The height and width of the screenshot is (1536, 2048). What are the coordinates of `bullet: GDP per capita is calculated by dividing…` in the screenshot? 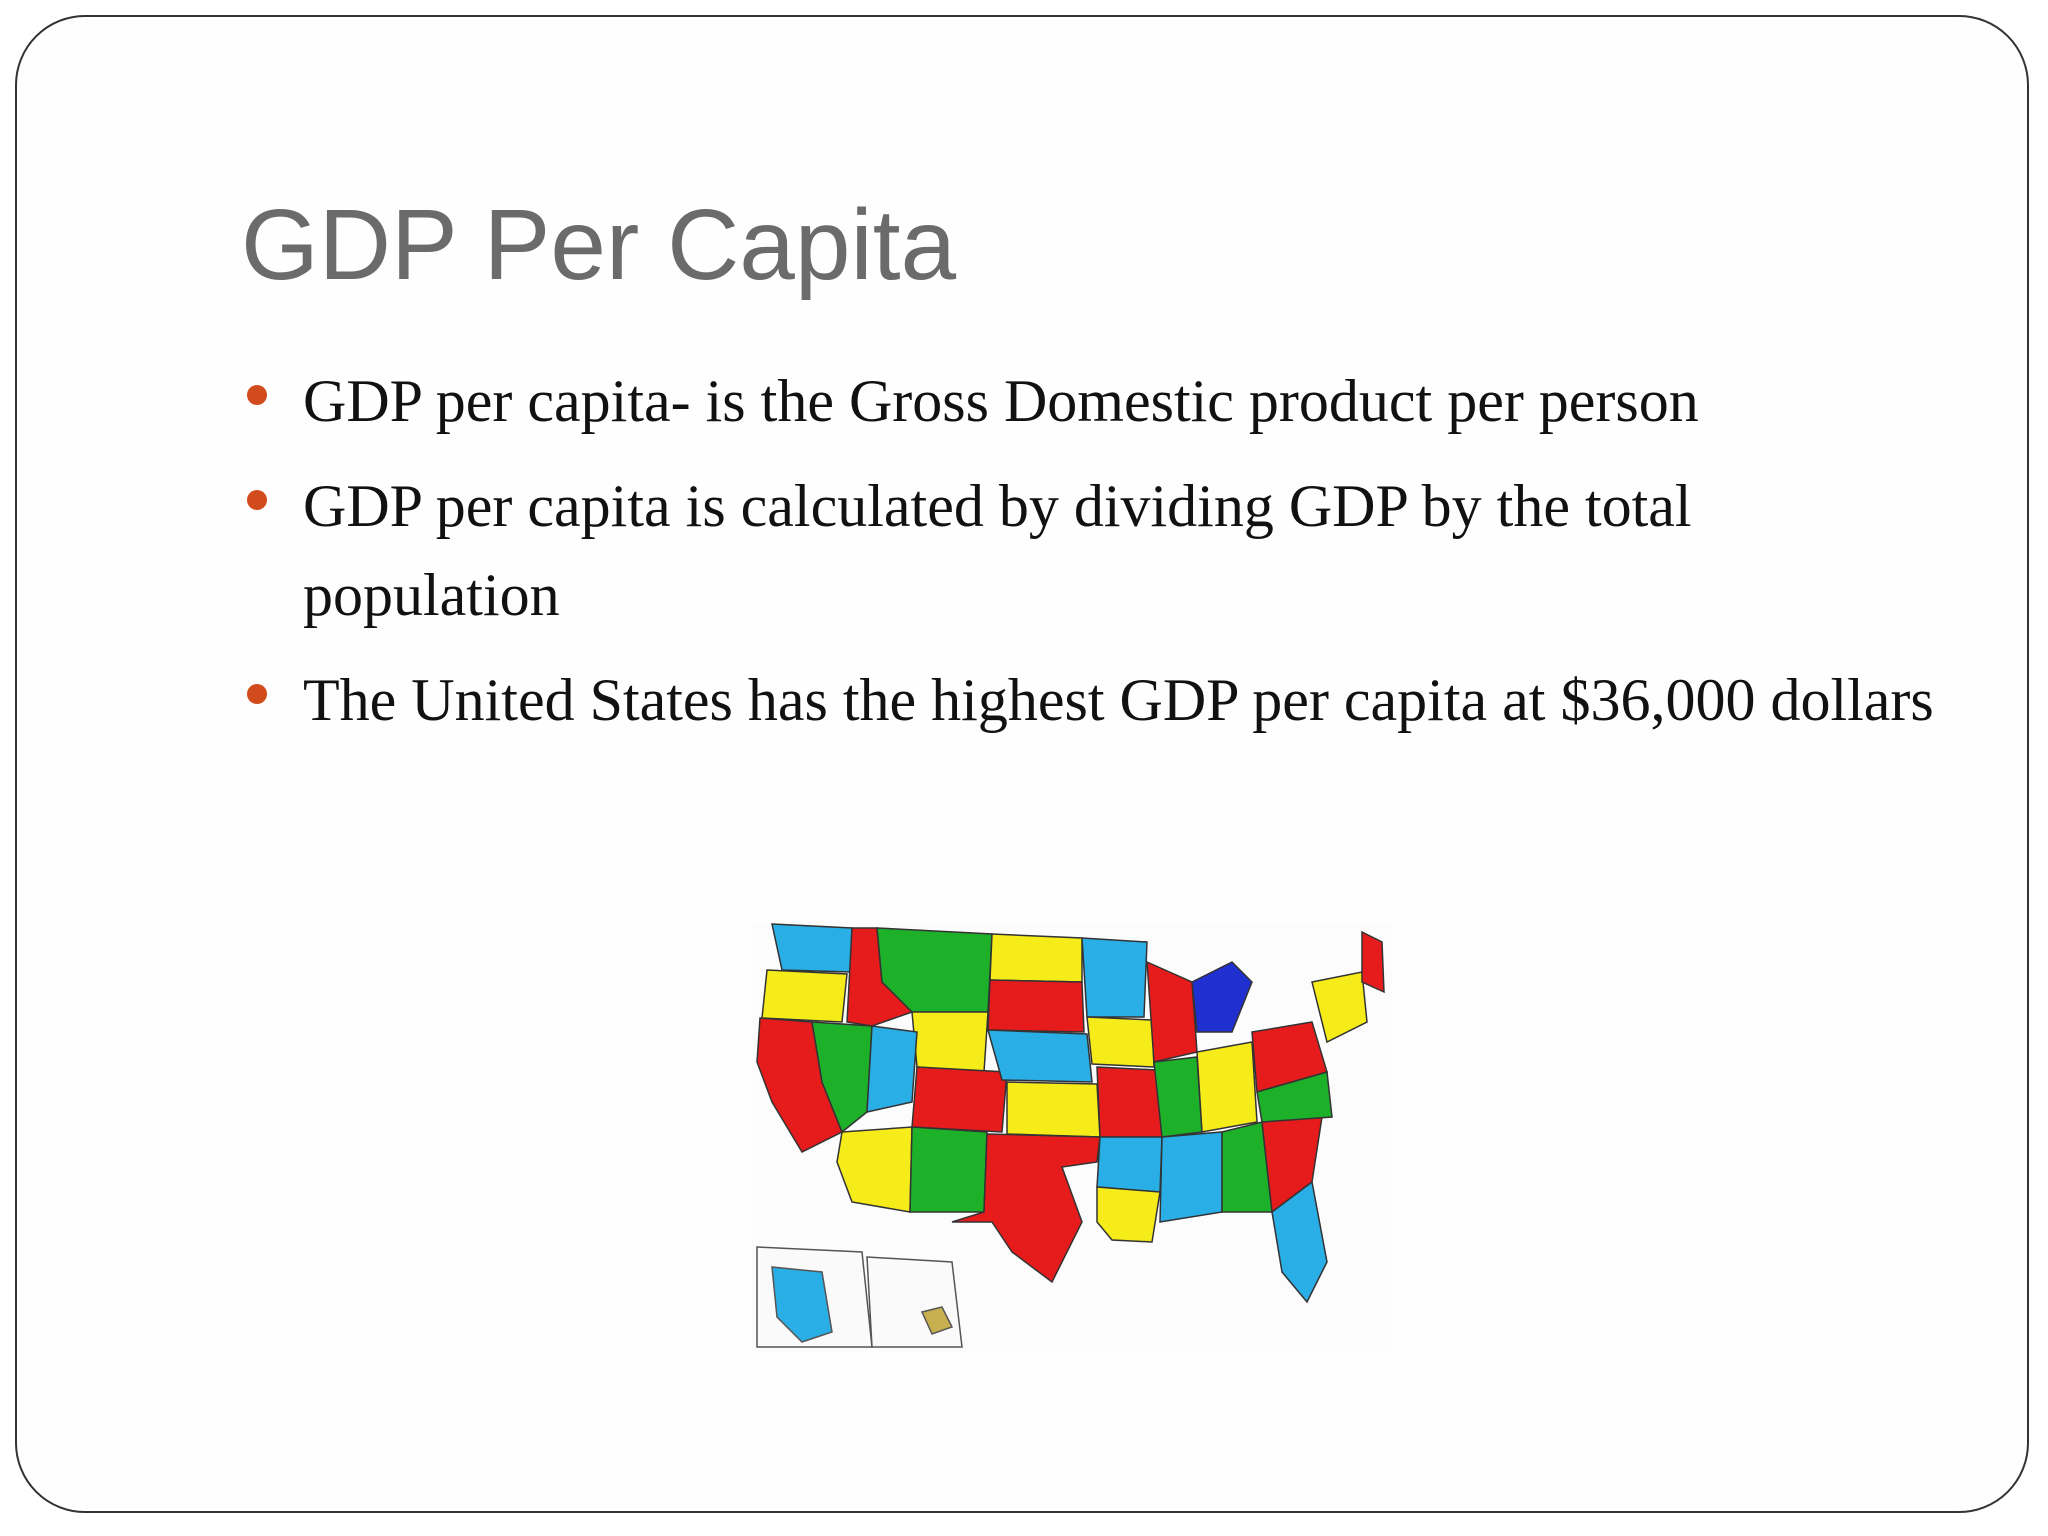 It's located at (1093, 551).